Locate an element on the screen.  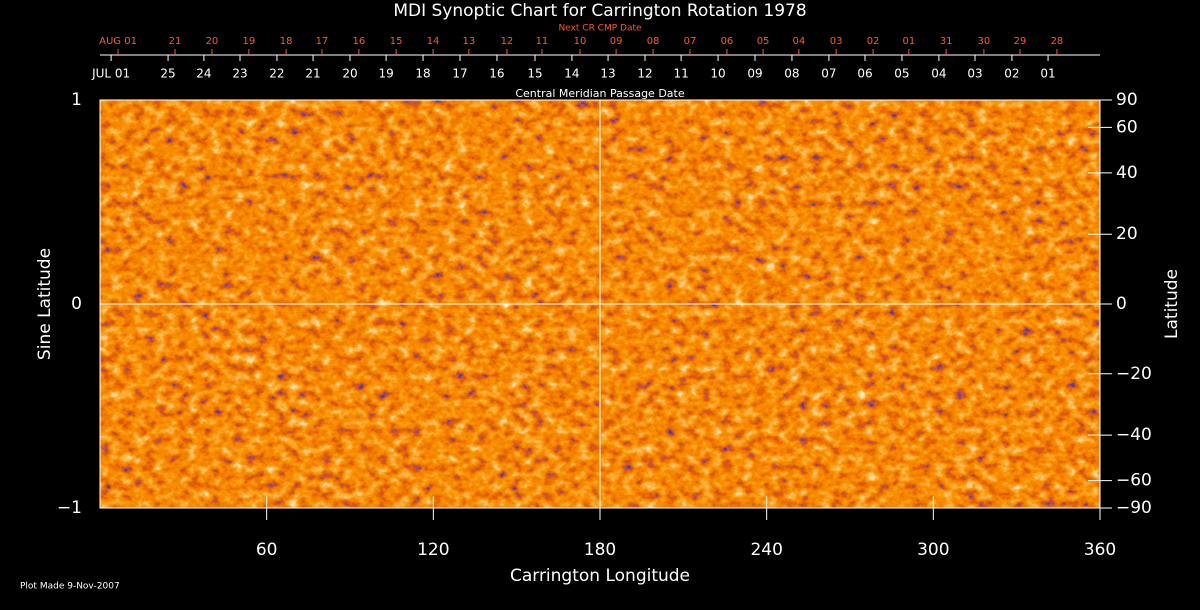
y-axis-label: Sine Latitude is located at coordinates (45, 304).